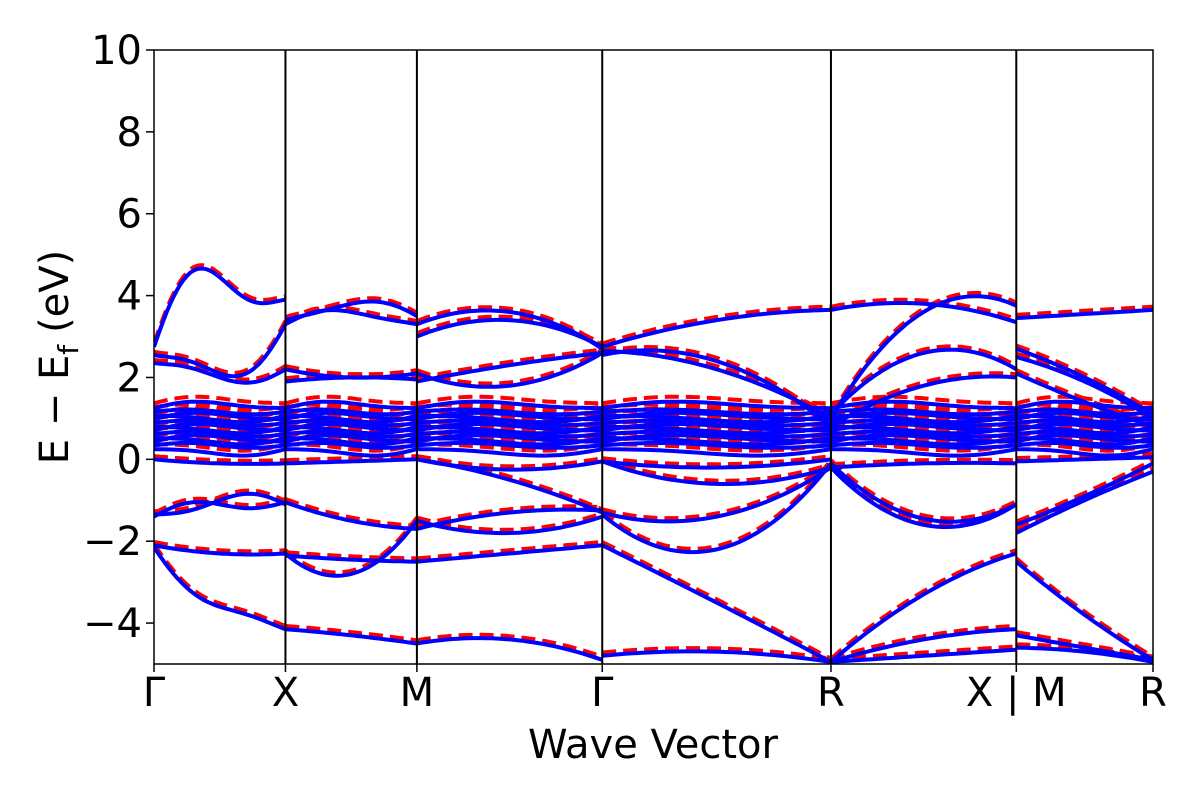  I want to click on x-tick-label: X | M, so click(1016, 693).